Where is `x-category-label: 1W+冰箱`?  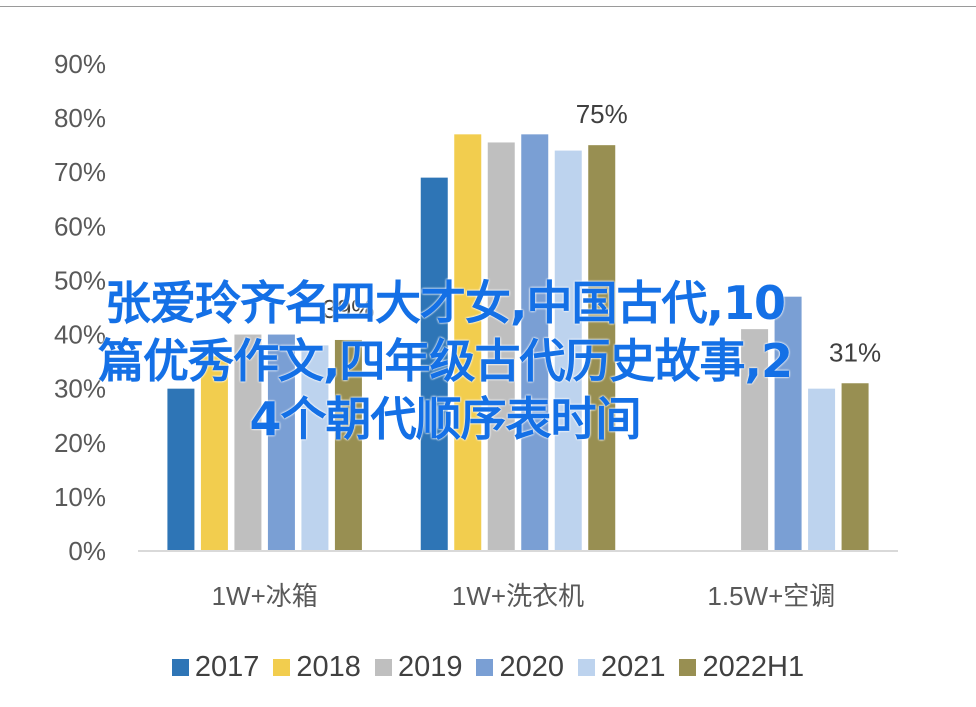
x-category-label: 1W+冰箱 is located at coordinates (265, 596).